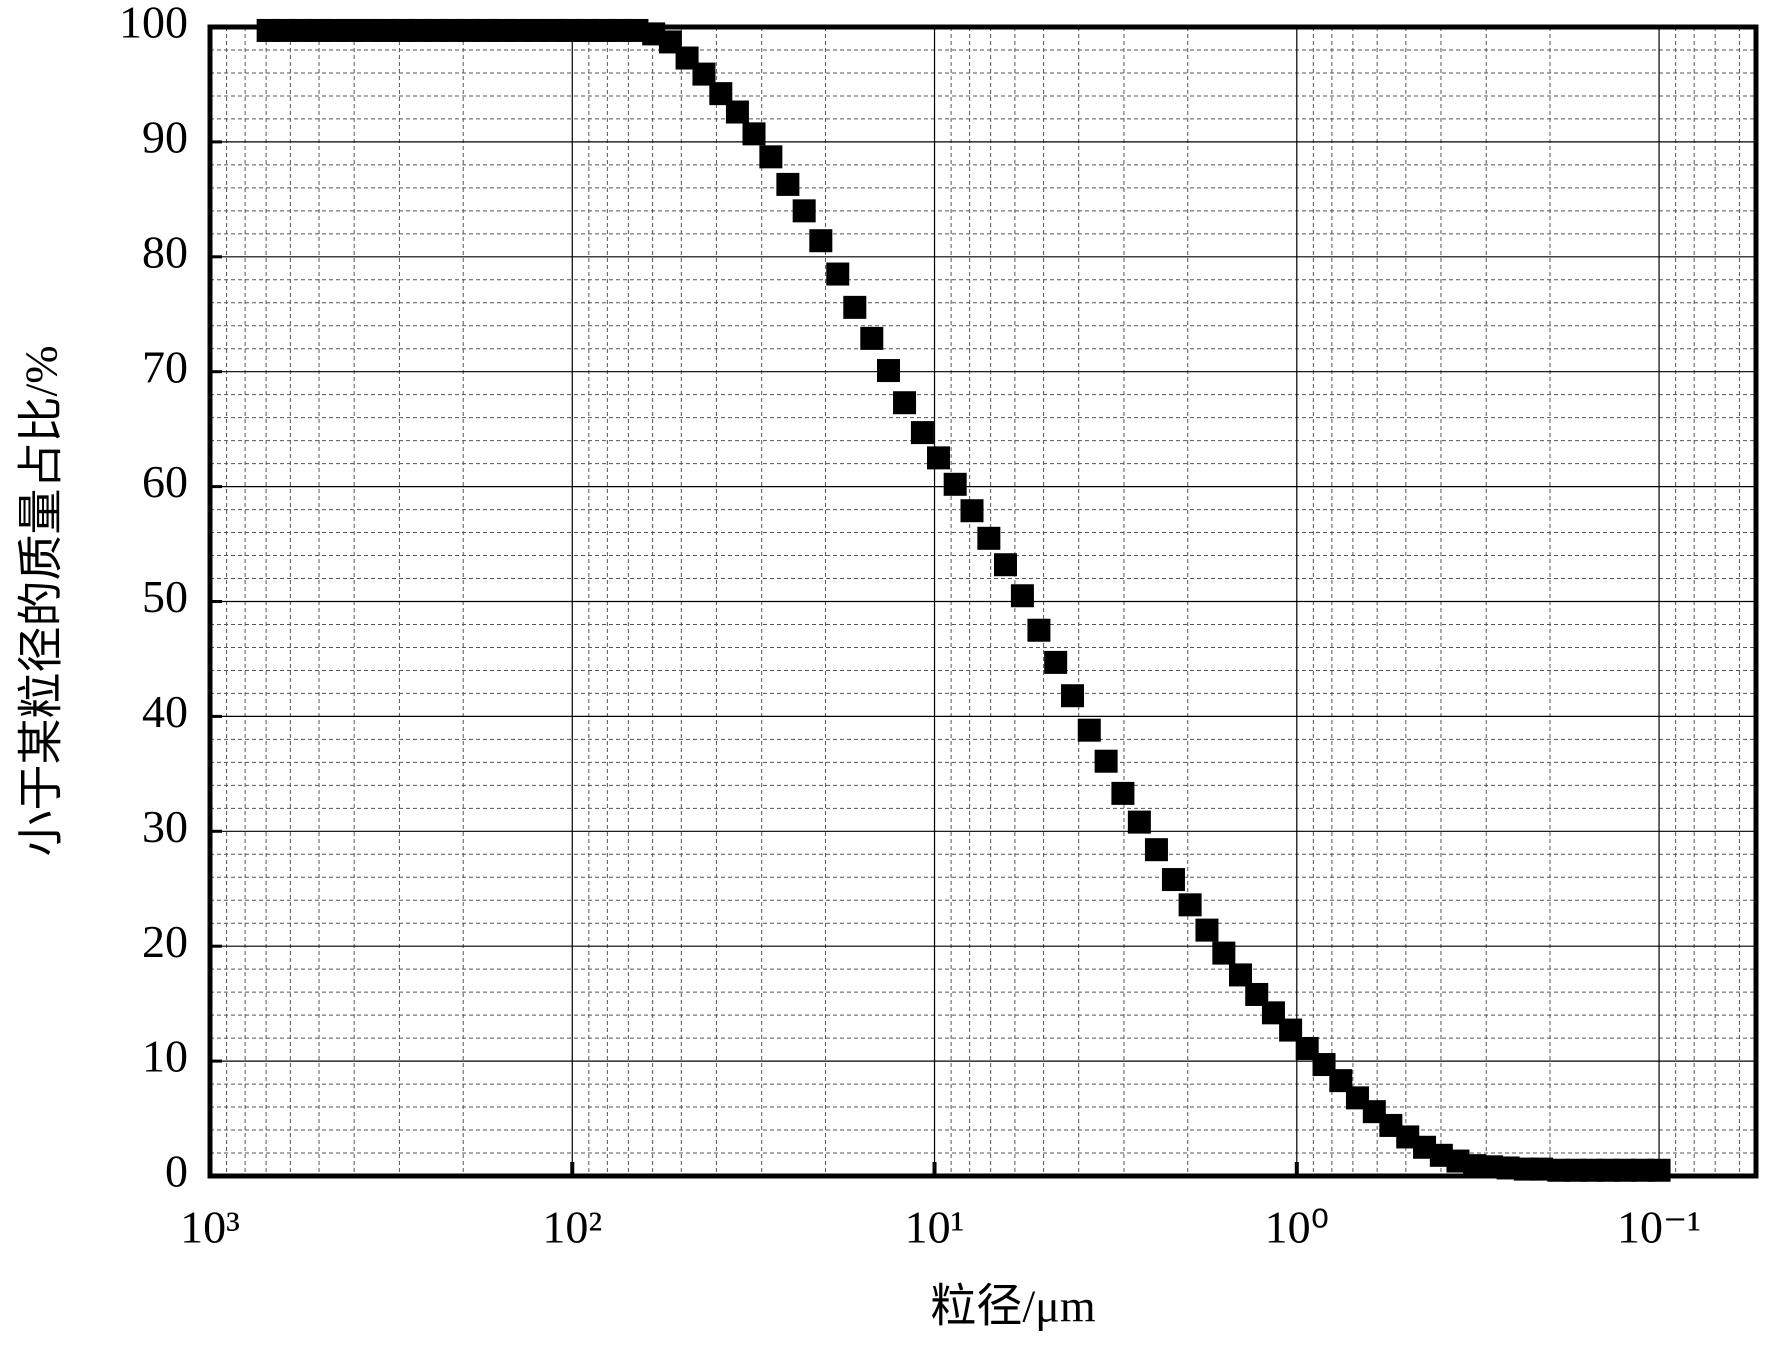  I want to click on x-tick-label: 10¹, so click(935, 1227).